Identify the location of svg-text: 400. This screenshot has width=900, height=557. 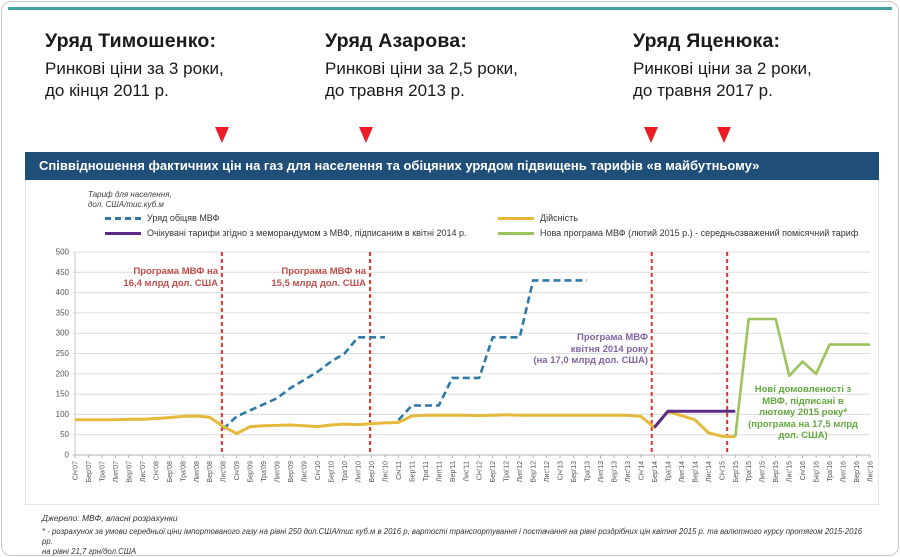
(63, 292).